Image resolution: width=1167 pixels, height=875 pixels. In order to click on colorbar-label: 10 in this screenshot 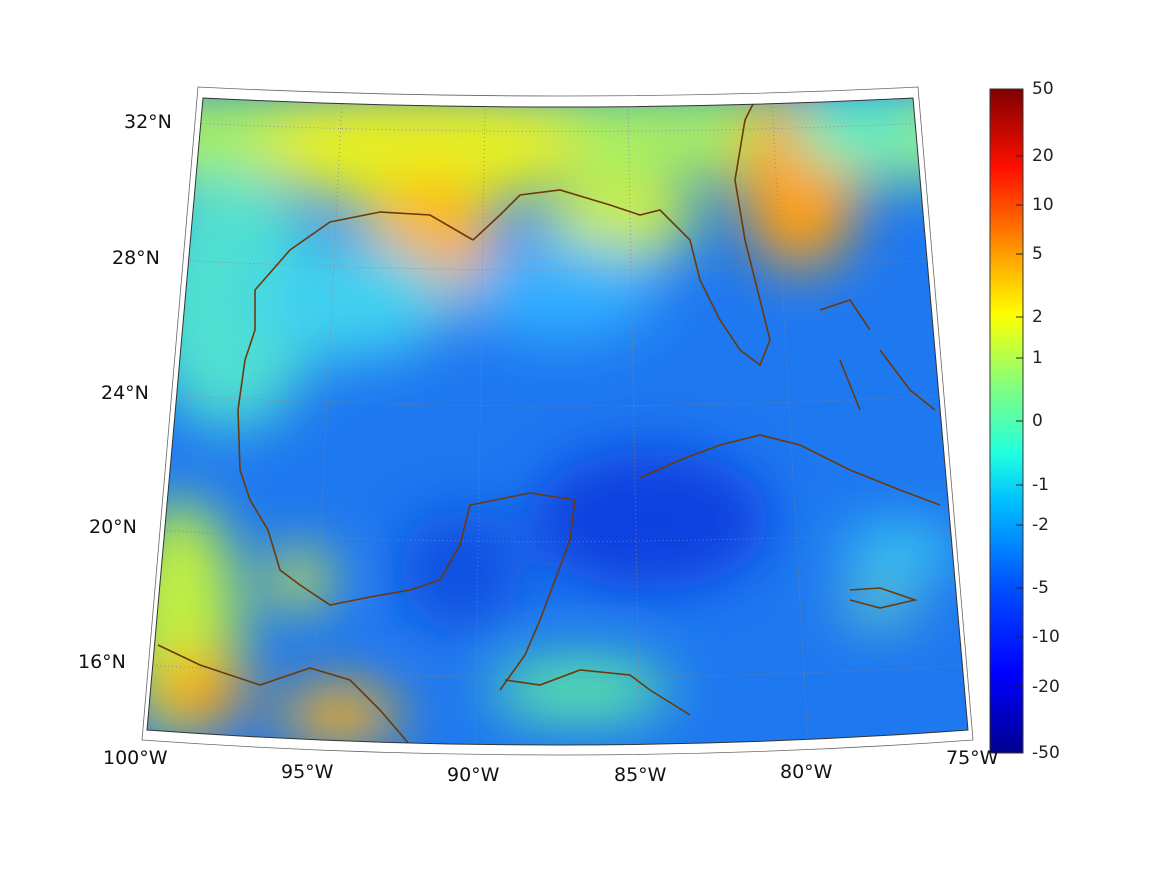, I will do `click(1043, 205)`.